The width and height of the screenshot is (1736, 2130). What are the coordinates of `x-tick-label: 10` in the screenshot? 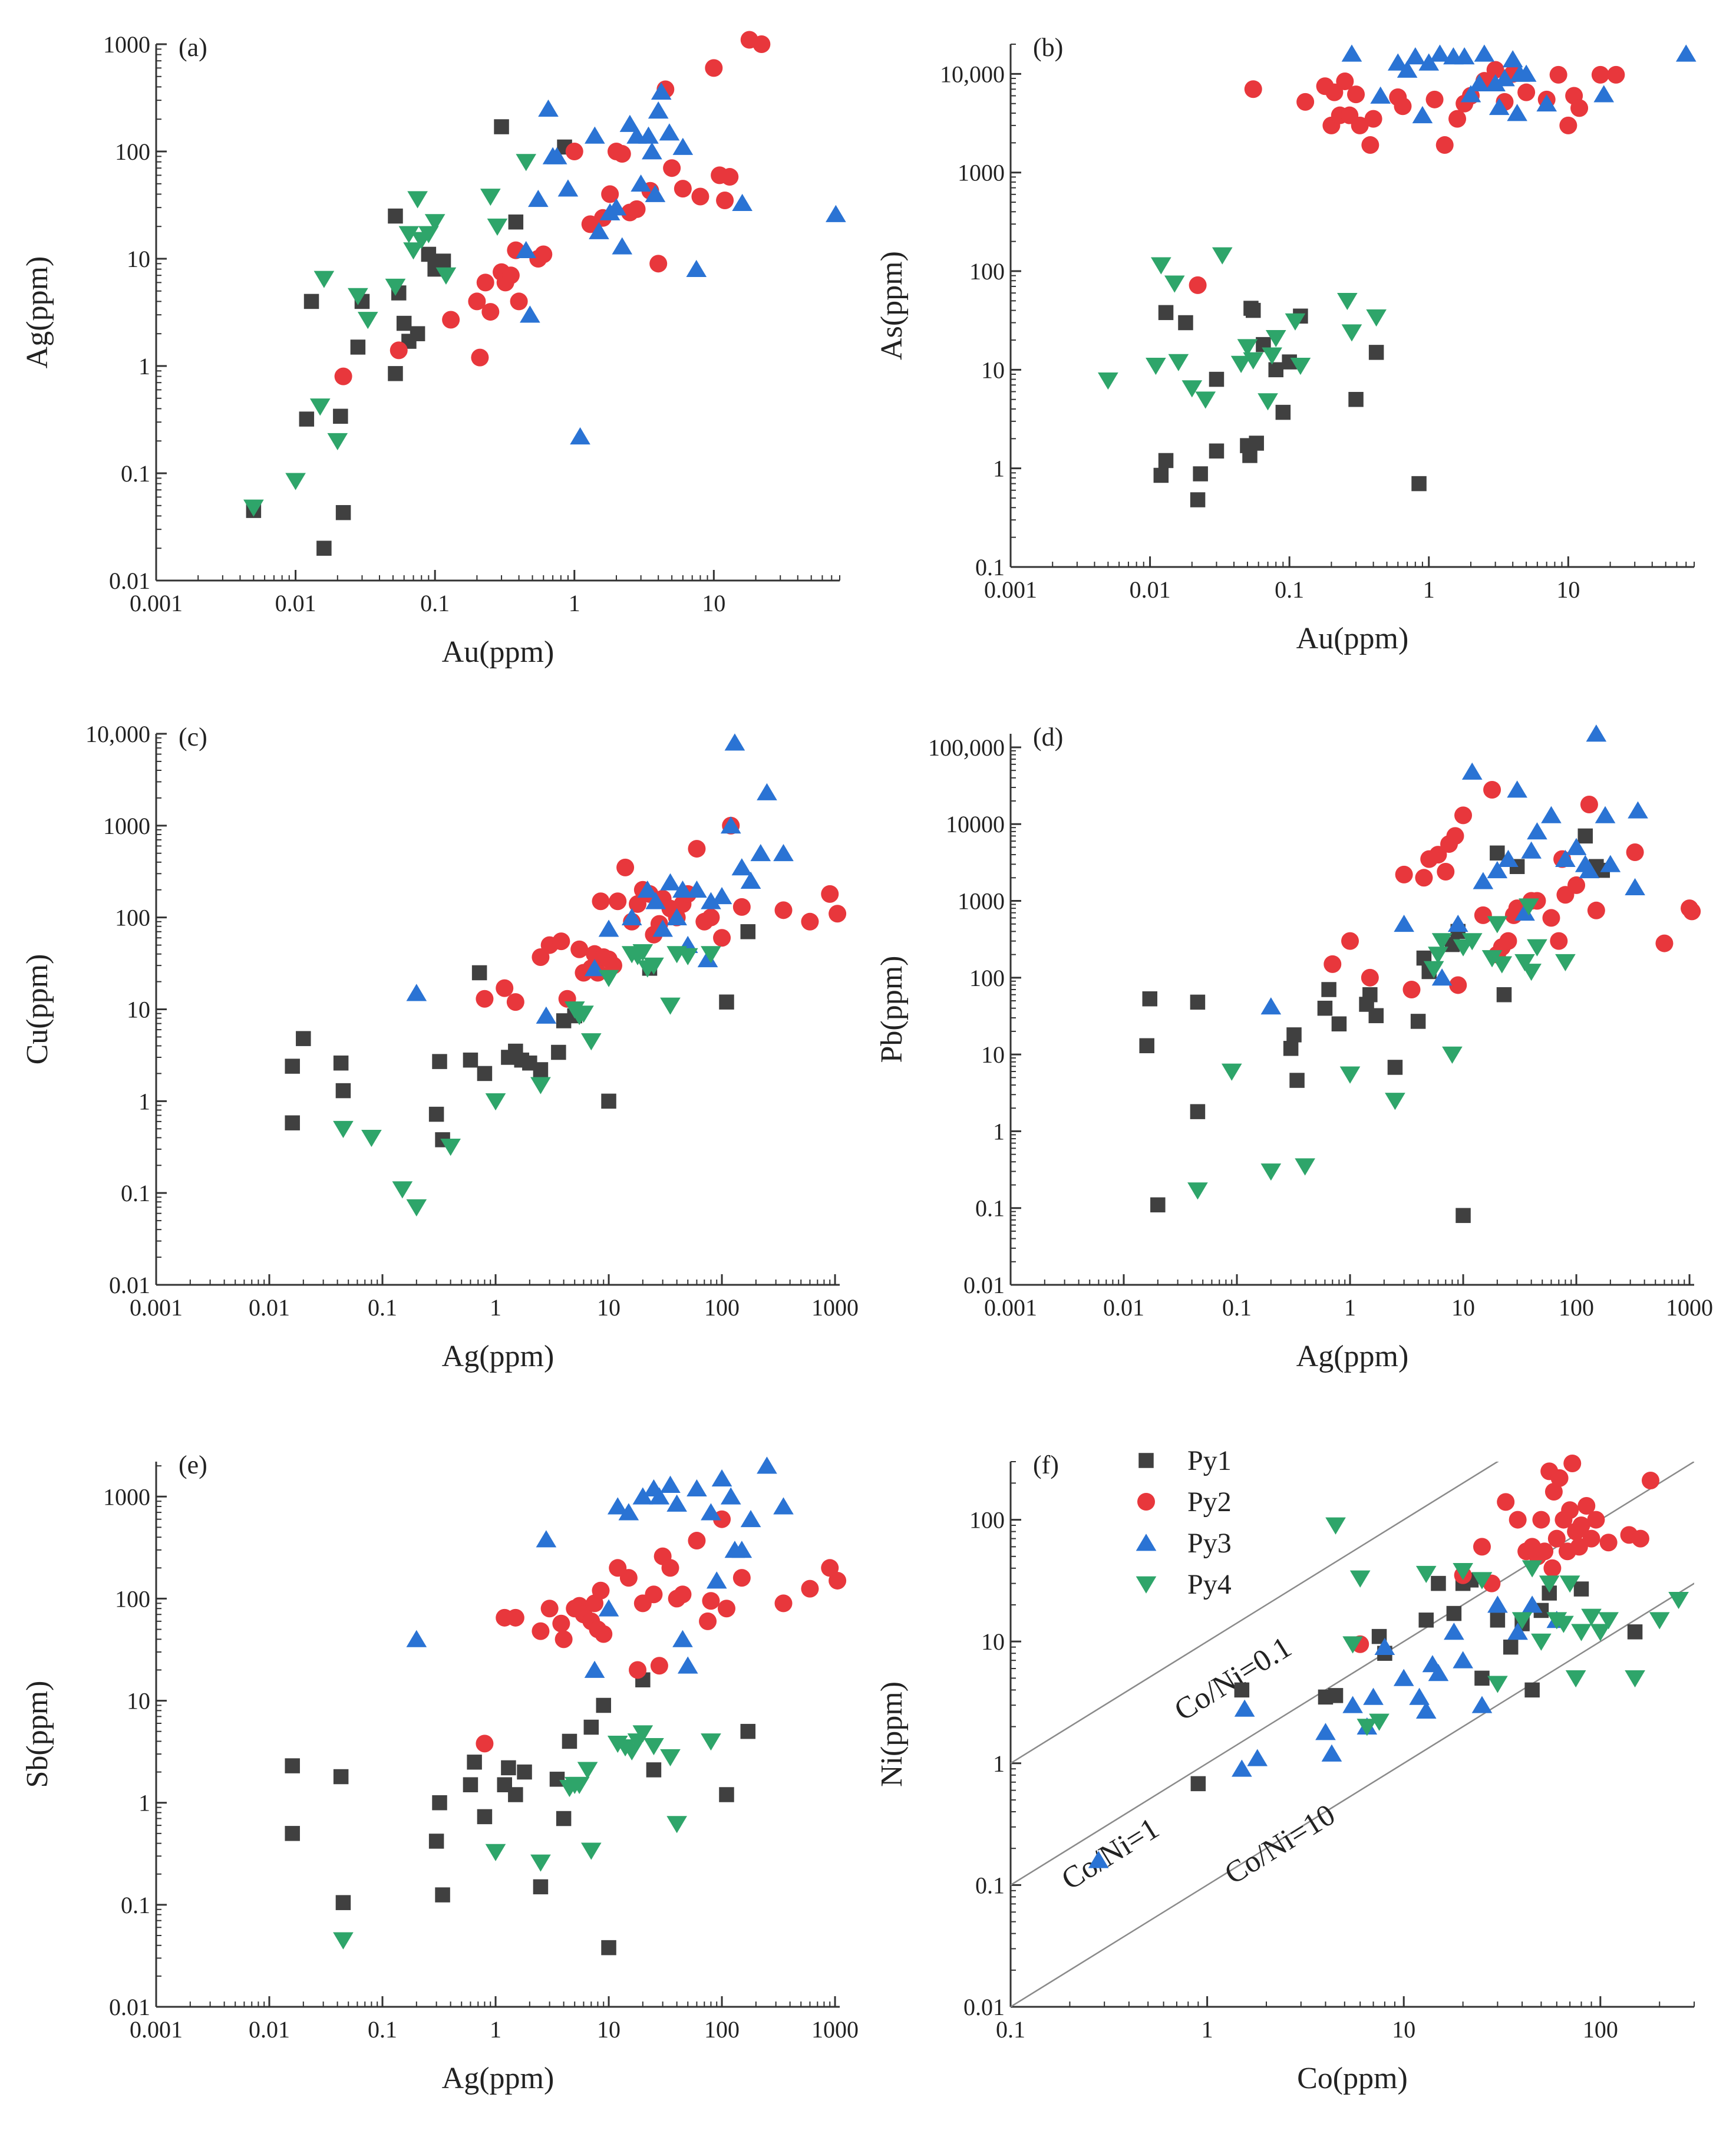 It's located at (609, 2030).